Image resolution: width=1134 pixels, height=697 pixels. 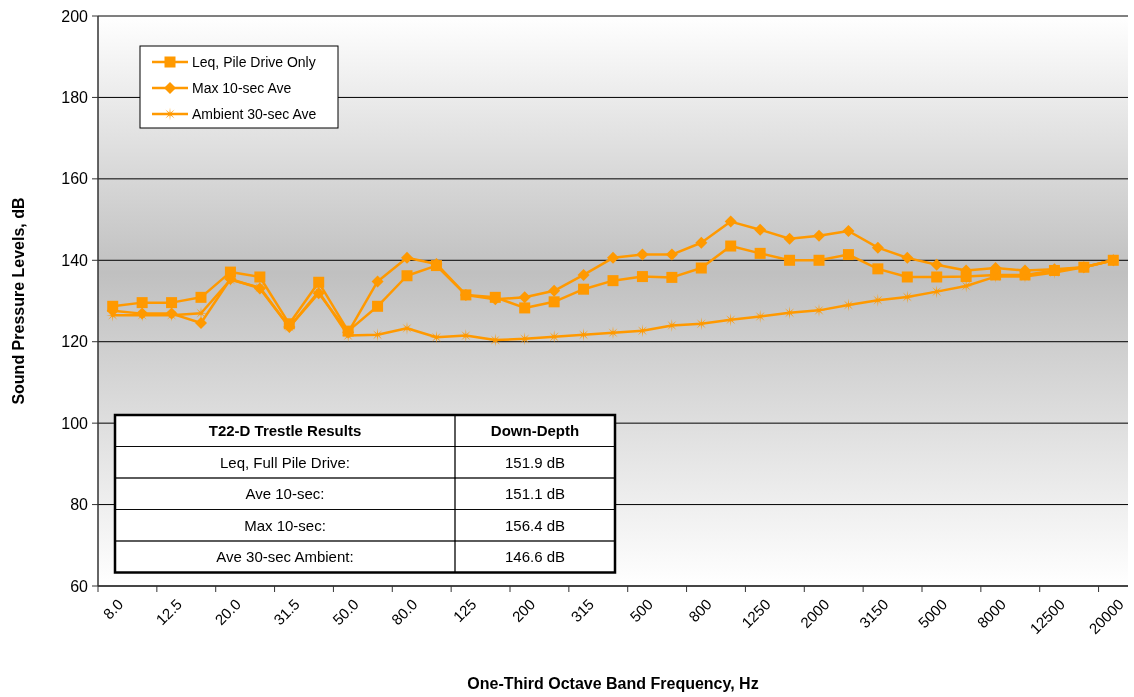 I want to click on y-tick-label: 120, so click(x=75, y=342).